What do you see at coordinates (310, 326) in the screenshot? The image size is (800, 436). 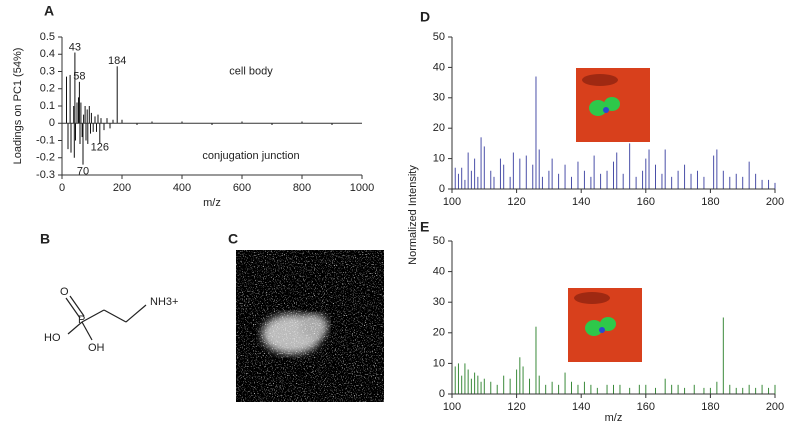 I see `ion-image` at bounding box center [310, 326].